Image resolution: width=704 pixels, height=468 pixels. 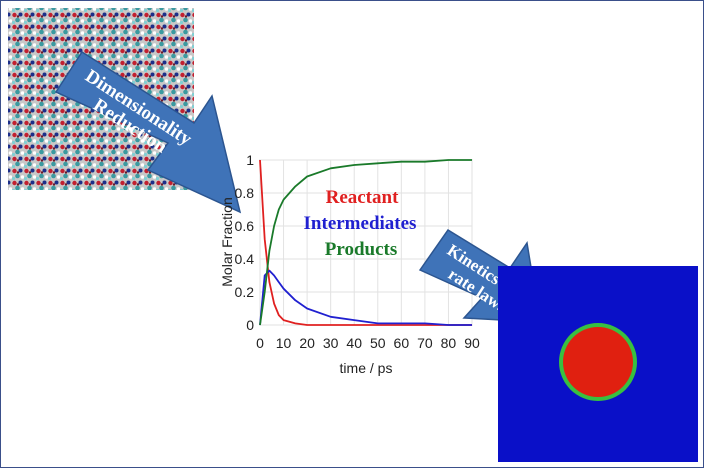 I want to click on x-tick-label: 20, so click(x=307, y=343).